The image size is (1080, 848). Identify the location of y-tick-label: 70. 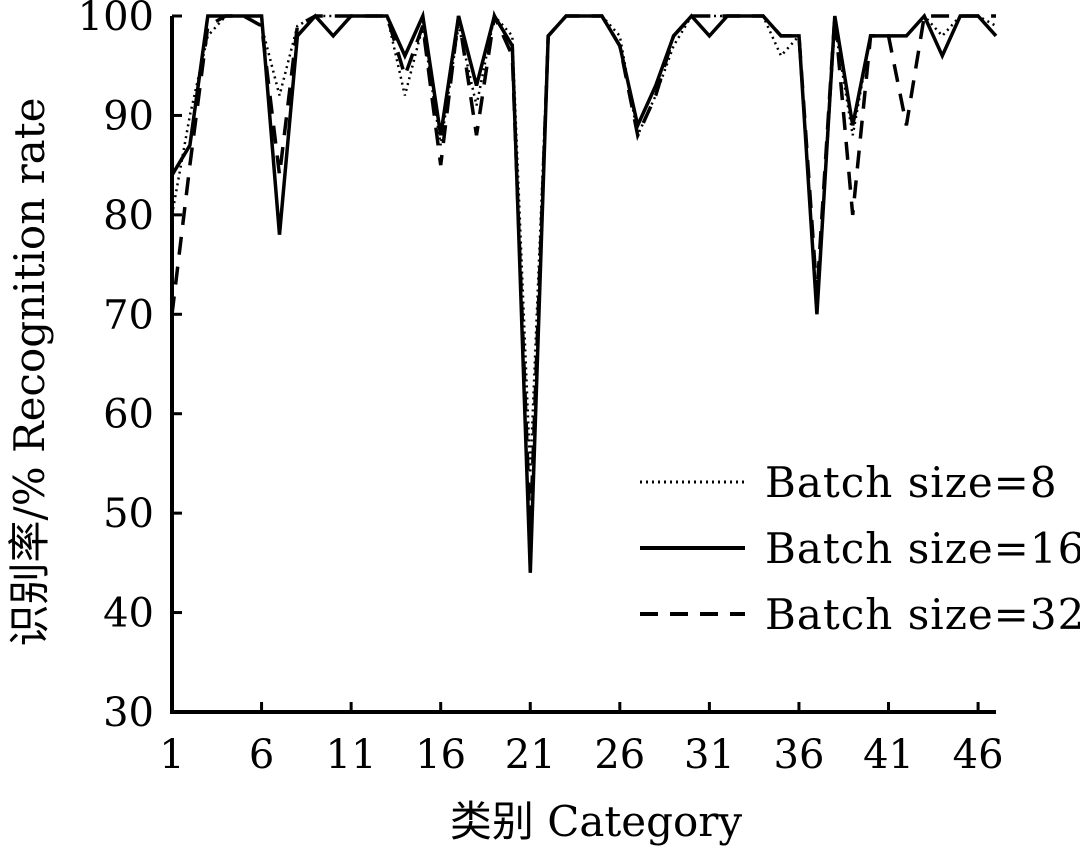
(128, 315).